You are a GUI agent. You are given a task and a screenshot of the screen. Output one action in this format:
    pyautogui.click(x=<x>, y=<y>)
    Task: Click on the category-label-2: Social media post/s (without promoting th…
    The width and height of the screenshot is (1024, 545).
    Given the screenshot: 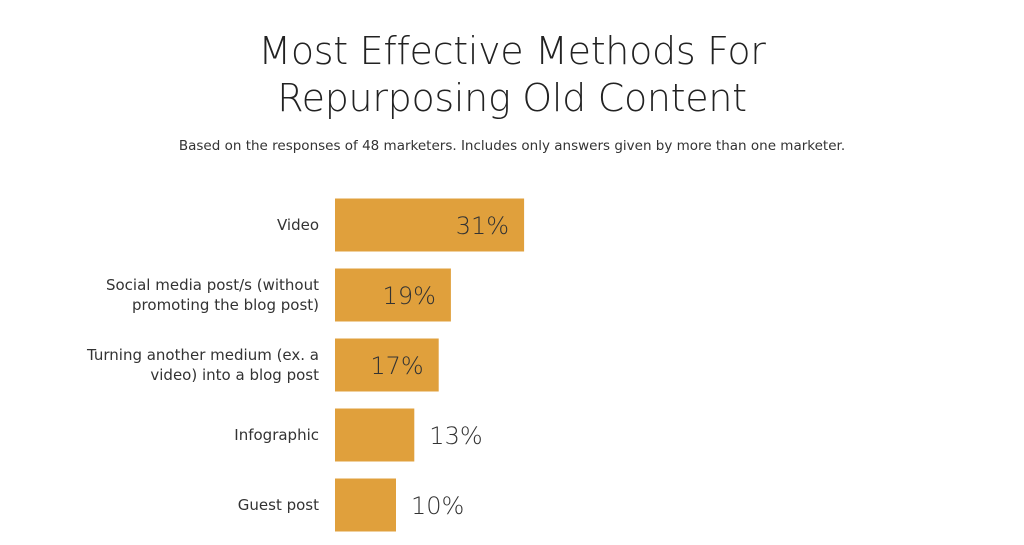 What is the action you would take?
    pyautogui.click(x=212, y=295)
    